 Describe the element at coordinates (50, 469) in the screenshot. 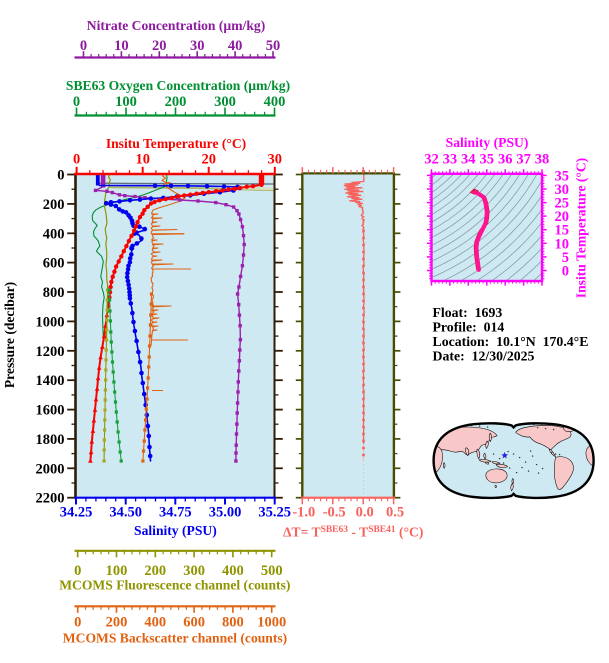

I see `svg-text: 2000` at that location.